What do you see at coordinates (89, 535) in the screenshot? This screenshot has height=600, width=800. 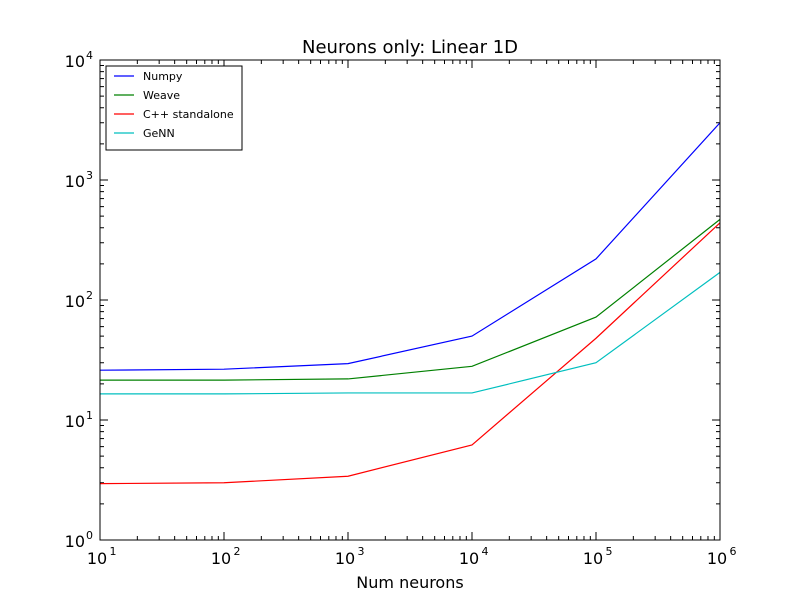 I see `y-tick-exponent: 0` at bounding box center [89, 535].